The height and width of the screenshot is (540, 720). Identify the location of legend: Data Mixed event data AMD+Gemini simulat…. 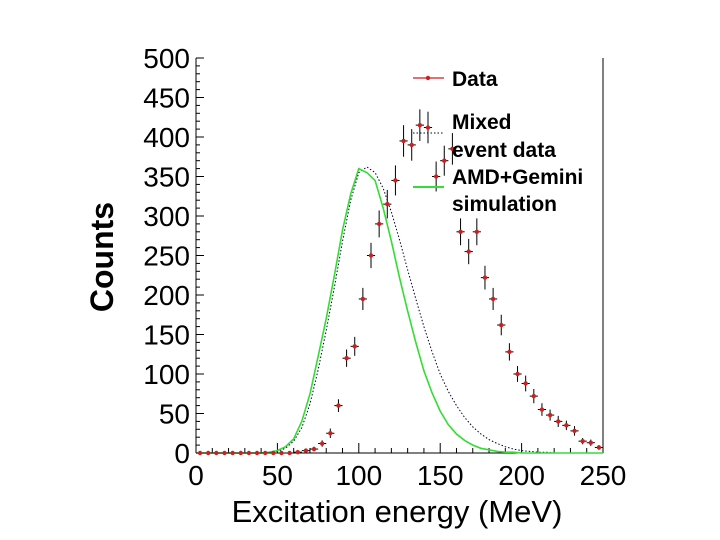
(498, 142).